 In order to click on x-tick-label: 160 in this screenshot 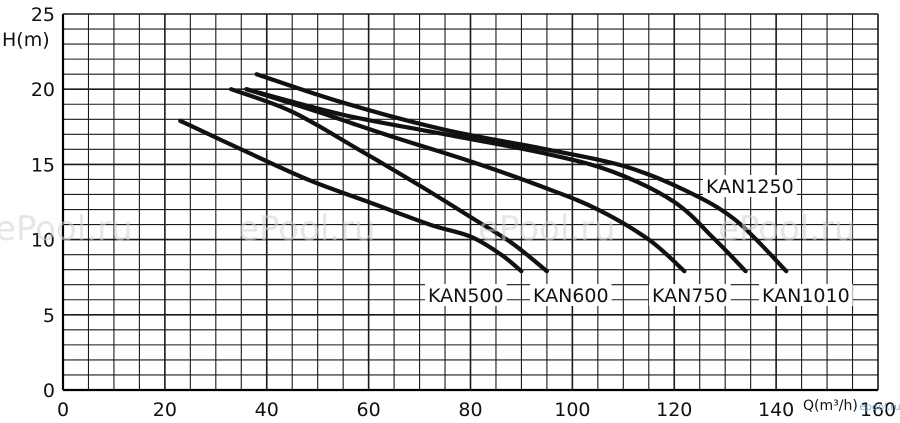, I will do `click(878, 410)`.